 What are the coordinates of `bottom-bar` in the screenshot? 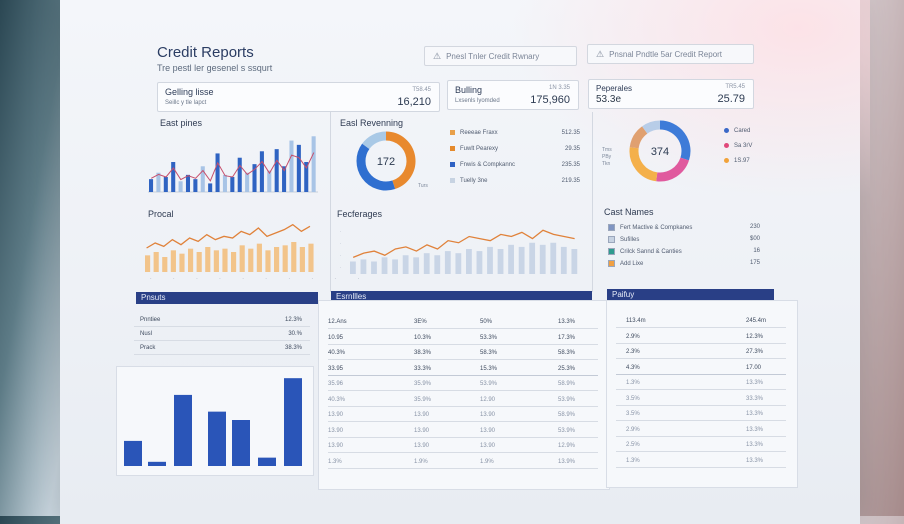 It's located at (183, 430).